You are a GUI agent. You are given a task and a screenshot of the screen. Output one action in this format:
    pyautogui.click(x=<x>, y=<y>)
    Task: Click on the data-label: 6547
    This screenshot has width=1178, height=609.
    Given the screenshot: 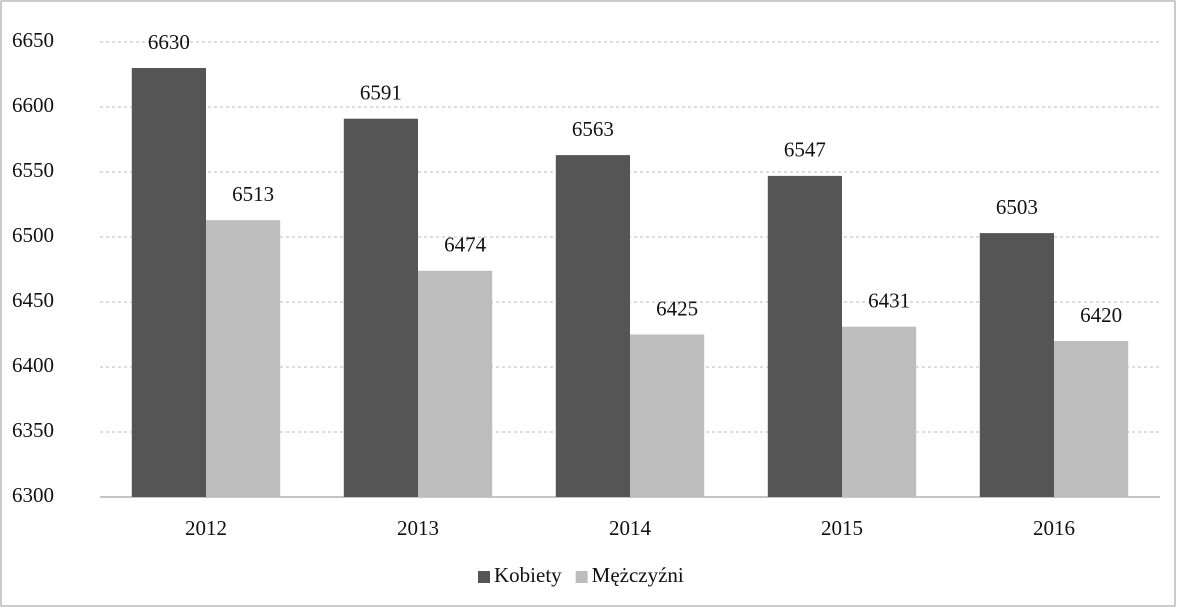 What is the action you would take?
    pyautogui.click(x=805, y=150)
    